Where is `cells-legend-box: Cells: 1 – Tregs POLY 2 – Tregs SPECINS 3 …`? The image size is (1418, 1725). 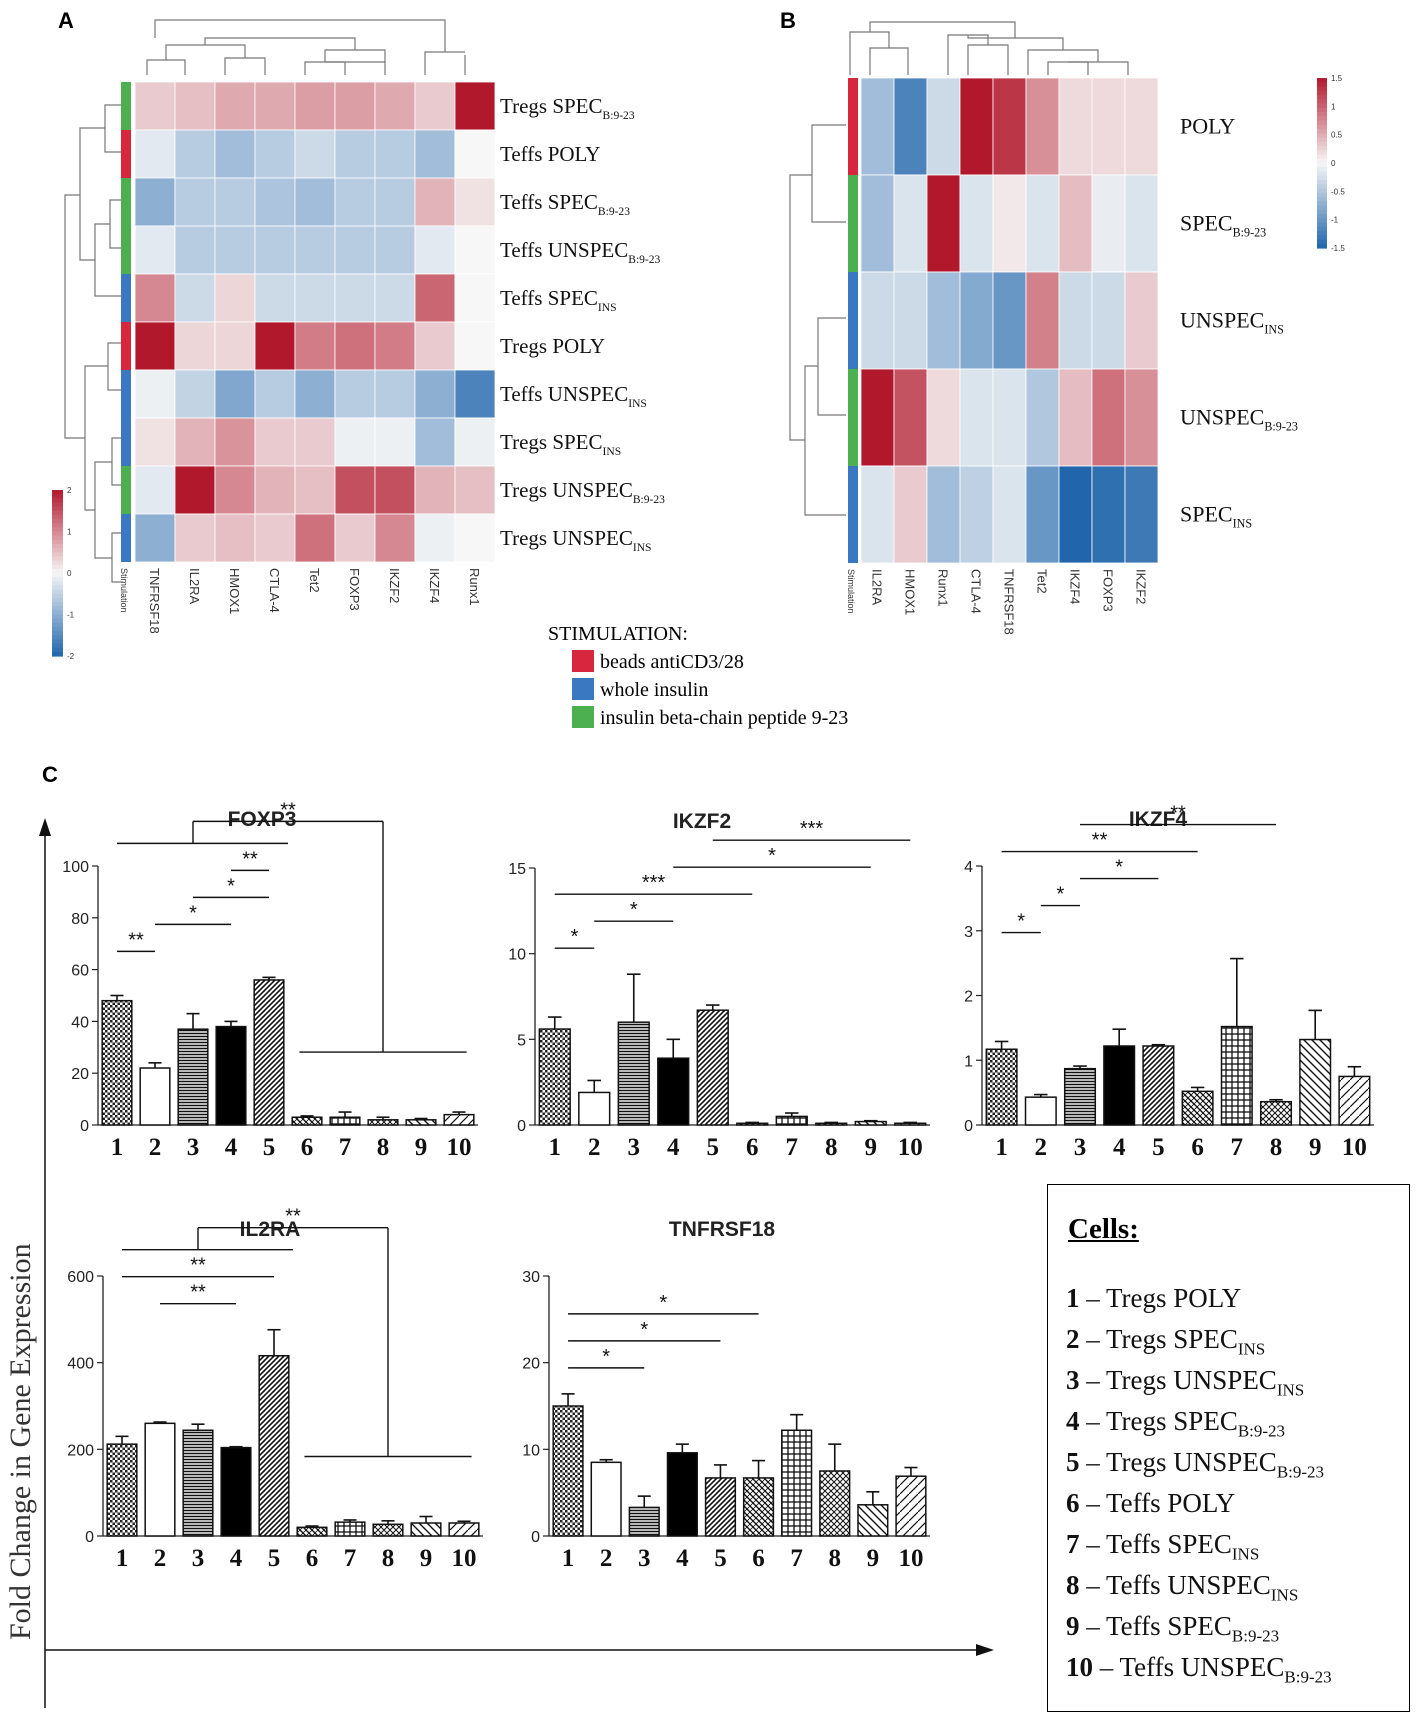 cells-legend-box: Cells: 1 – Tregs POLY 2 – Tregs SPECINS 3 … is located at coordinates (1228, 1448).